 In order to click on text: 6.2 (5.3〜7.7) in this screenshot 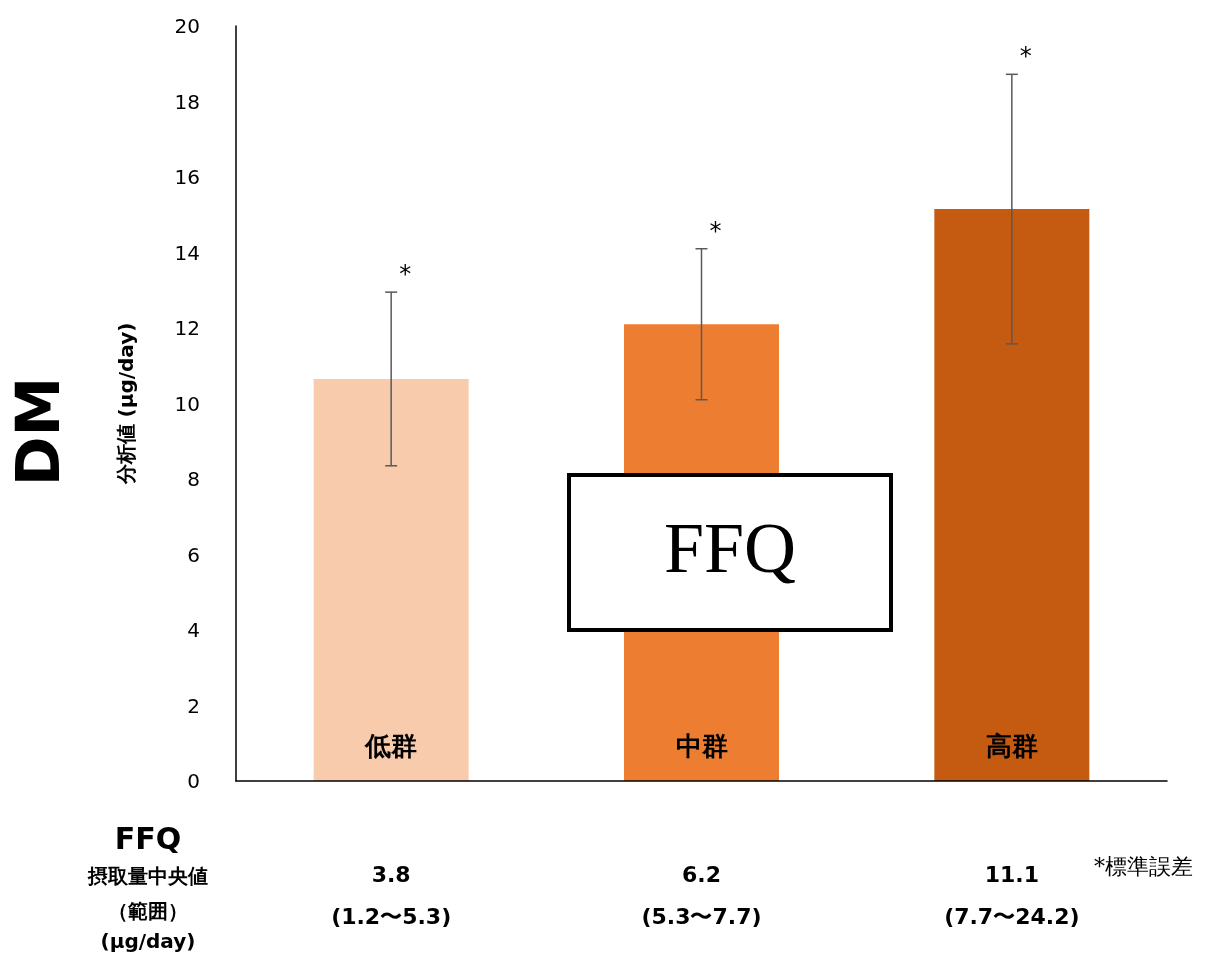, I will do `click(701, 895)`.